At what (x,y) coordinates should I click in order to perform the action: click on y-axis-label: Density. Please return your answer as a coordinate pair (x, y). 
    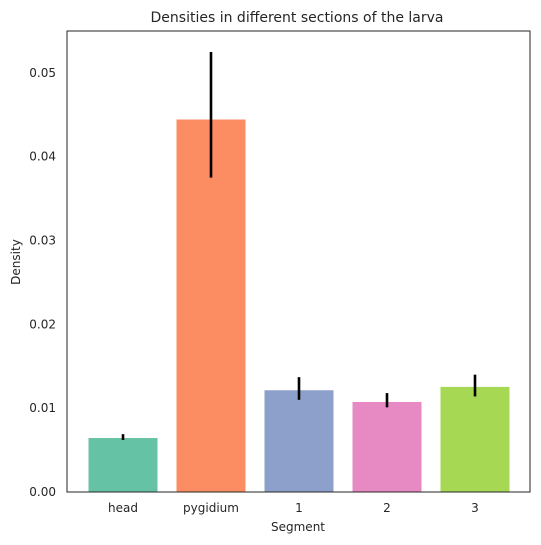
    Looking at the image, I should click on (16, 262).